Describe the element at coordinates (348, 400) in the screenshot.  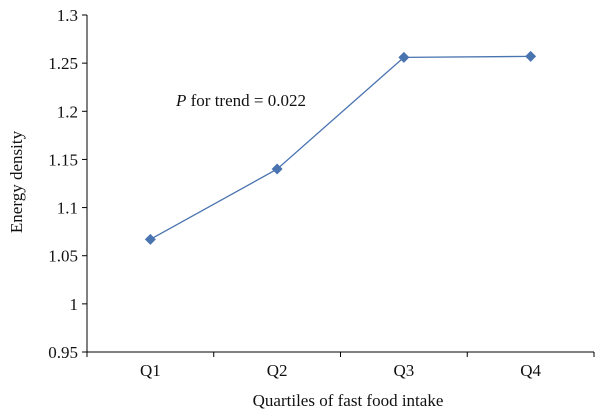
I see `x-axis-title: Quartiles of fast food intake` at that location.